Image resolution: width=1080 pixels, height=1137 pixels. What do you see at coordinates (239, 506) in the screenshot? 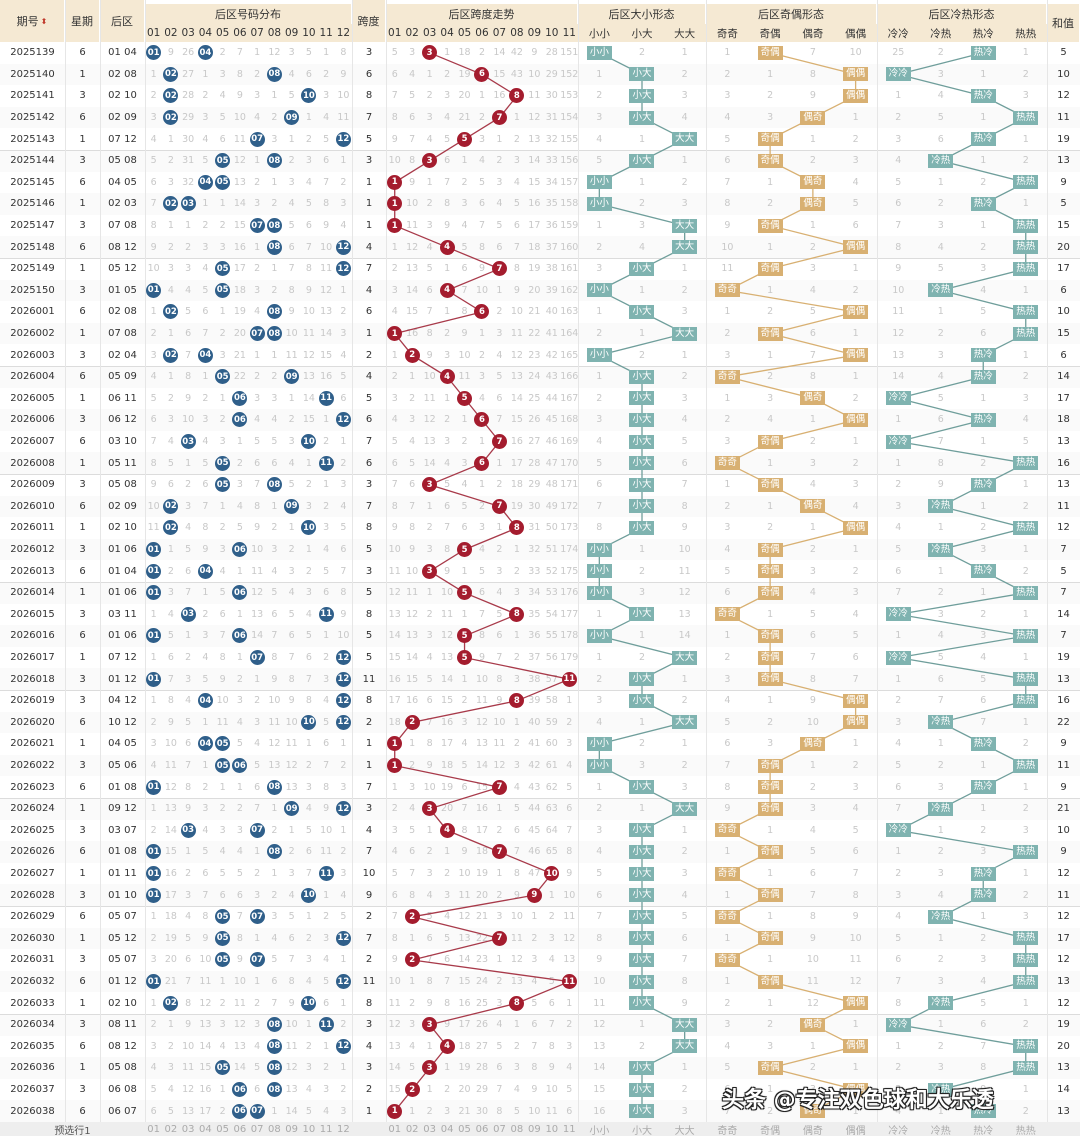
I see `dist-cell: 4` at bounding box center [239, 506].